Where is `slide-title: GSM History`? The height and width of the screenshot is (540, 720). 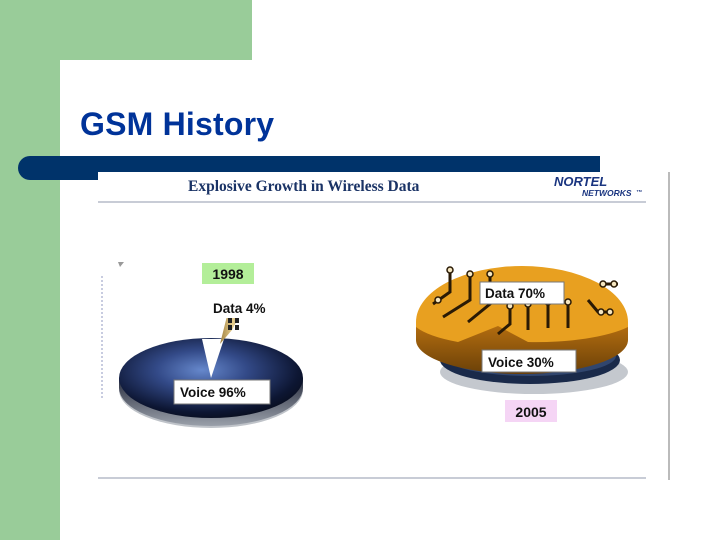
slide-title: GSM History is located at coordinates (177, 124).